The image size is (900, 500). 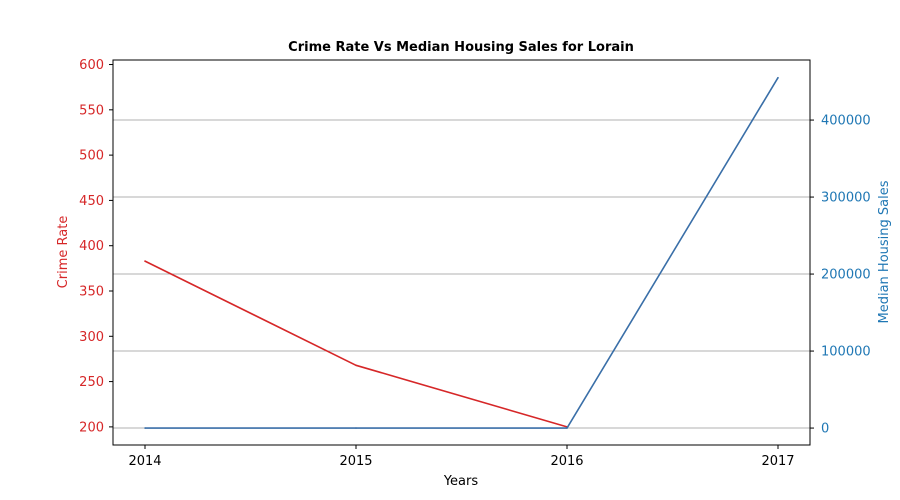 I want to click on y-left-tick-label-5: 450, so click(x=91, y=201).